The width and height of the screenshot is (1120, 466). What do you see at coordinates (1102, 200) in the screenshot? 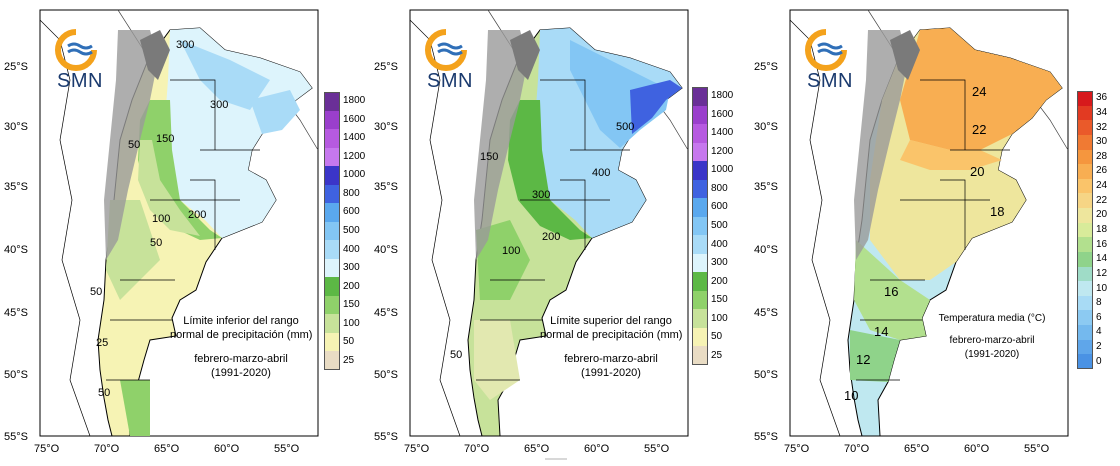
I see `colorbar-label: 22` at bounding box center [1102, 200].